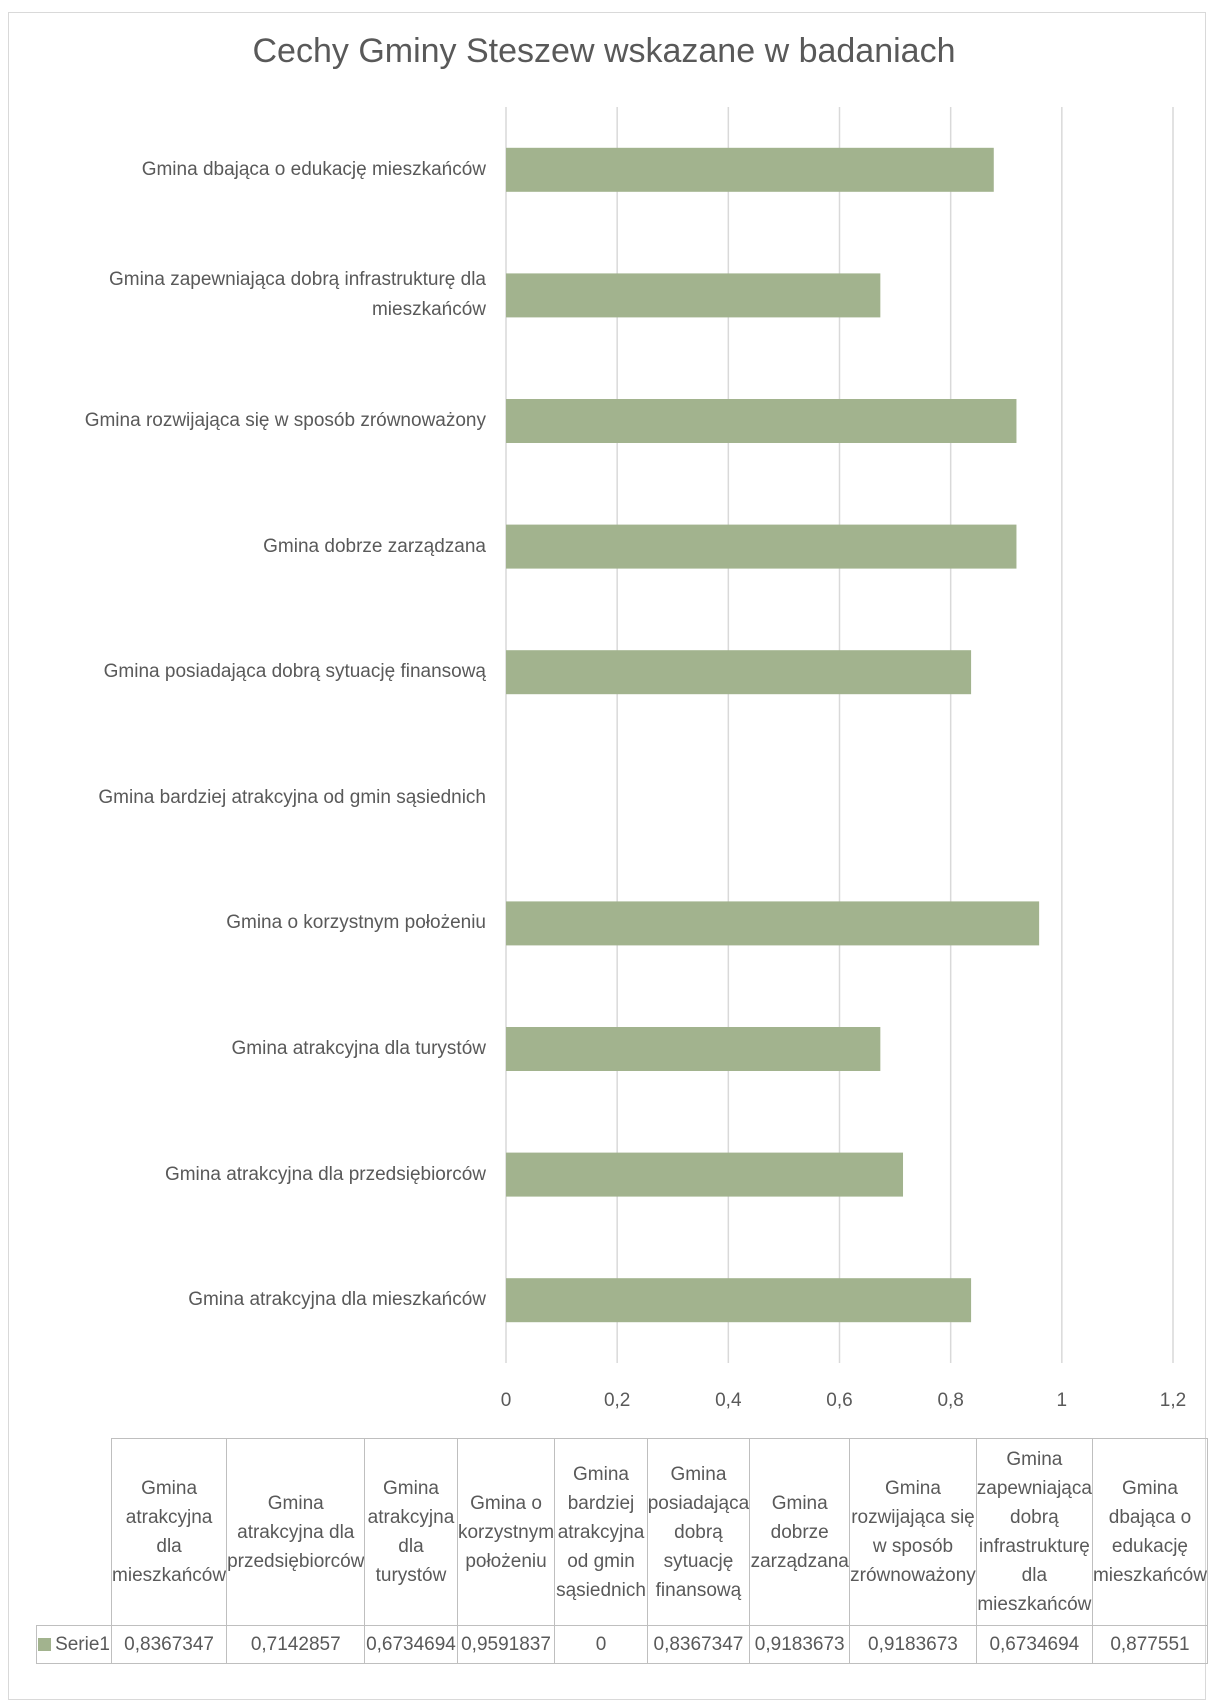 The height and width of the screenshot is (1704, 1208). I want to click on data-table-header-cell: Gmina o korzystnym położeniu, so click(506, 1532).